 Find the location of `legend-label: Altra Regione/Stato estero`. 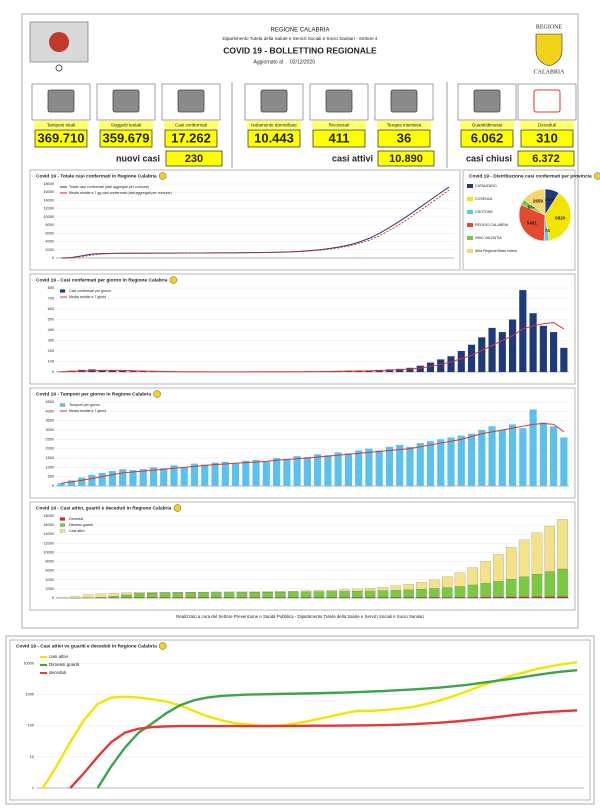

legend-label: Altra Regione/Stato estero is located at coordinates (496, 251).